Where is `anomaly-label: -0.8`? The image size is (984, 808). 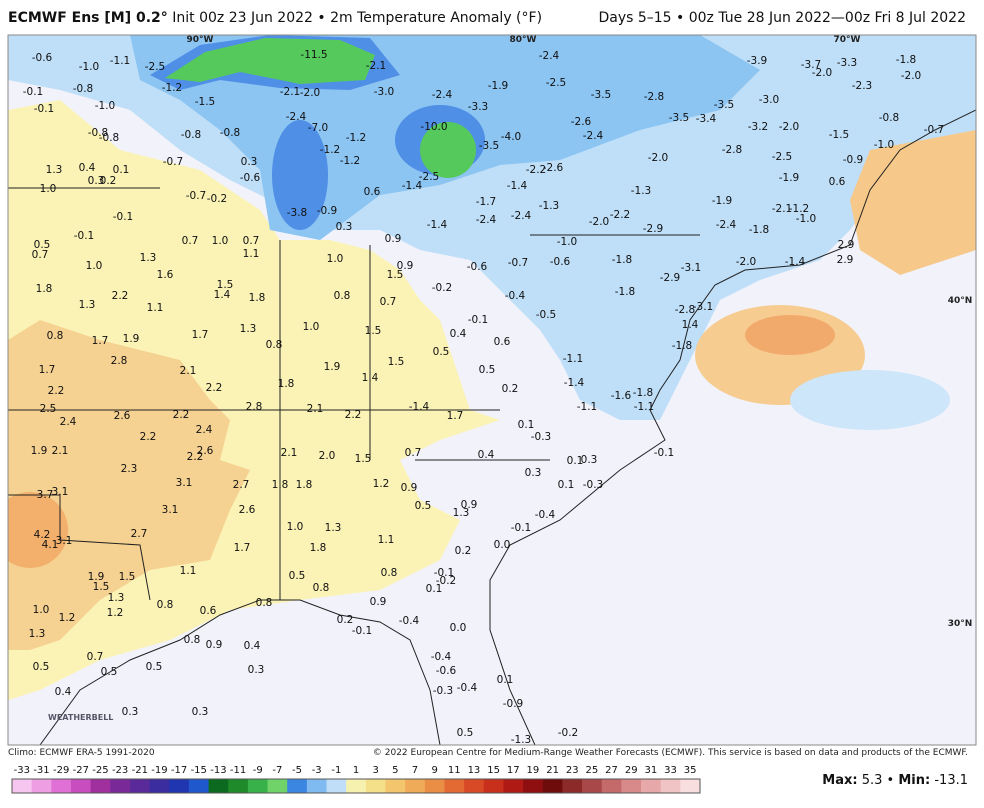 anomaly-label: -0.8 is located at coordinates (191, 135).